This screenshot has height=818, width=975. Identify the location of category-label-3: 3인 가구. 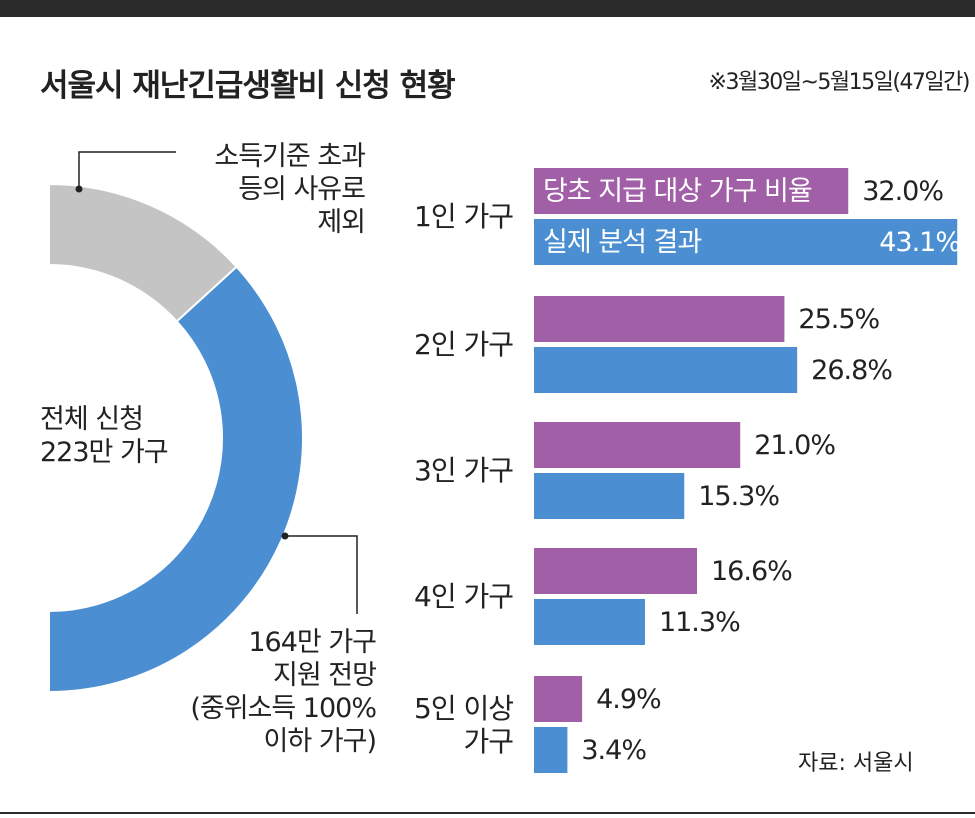
(464, 470).